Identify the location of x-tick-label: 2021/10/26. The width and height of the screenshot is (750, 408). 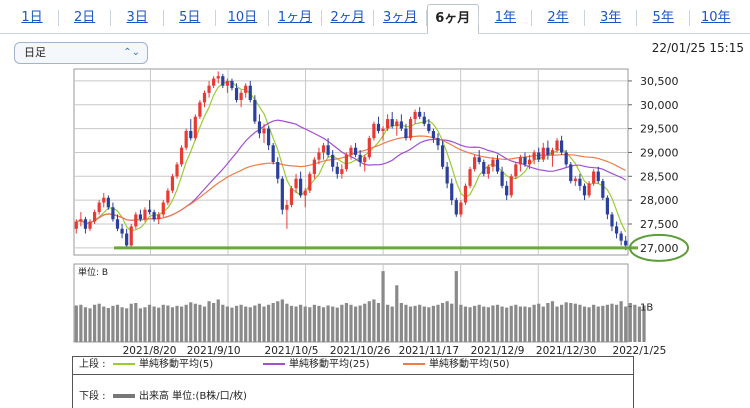
(360, 351).